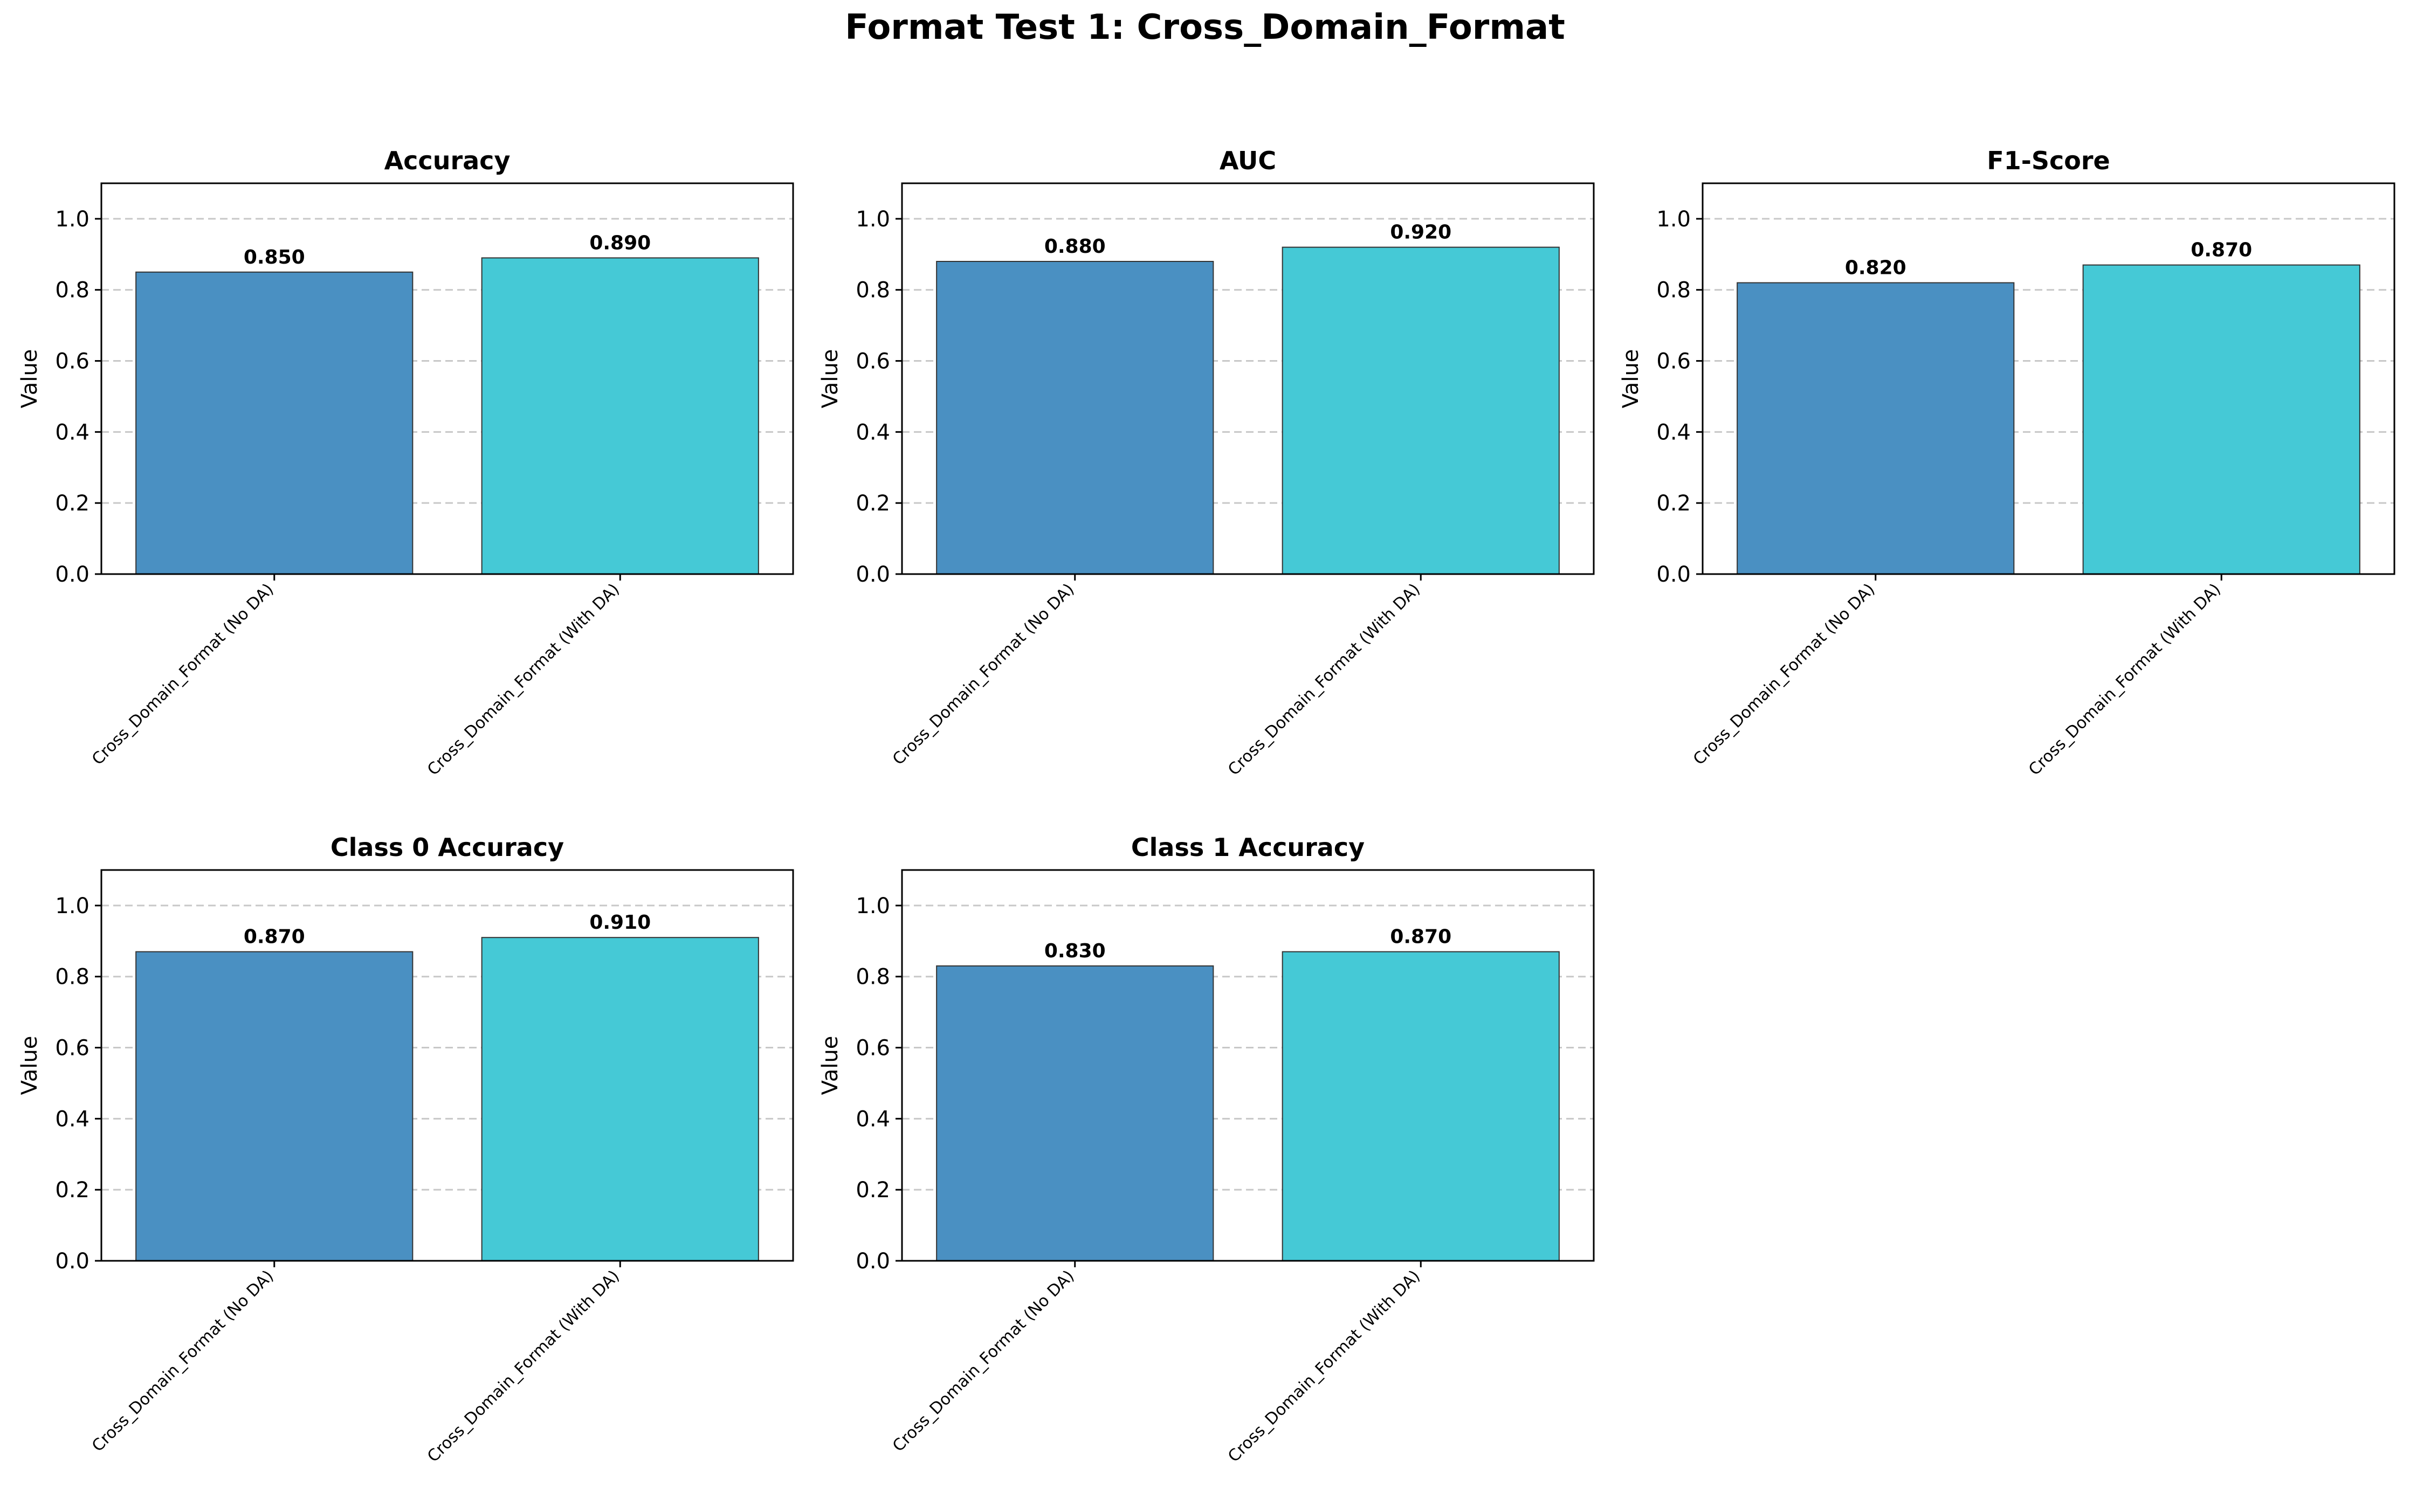 The image size is (2410, 1512). Describe the element at coordinates (1205, 28) in the screenshot. I see `figure-title: Format Test 1: Cross_Domain_Format` at that location.